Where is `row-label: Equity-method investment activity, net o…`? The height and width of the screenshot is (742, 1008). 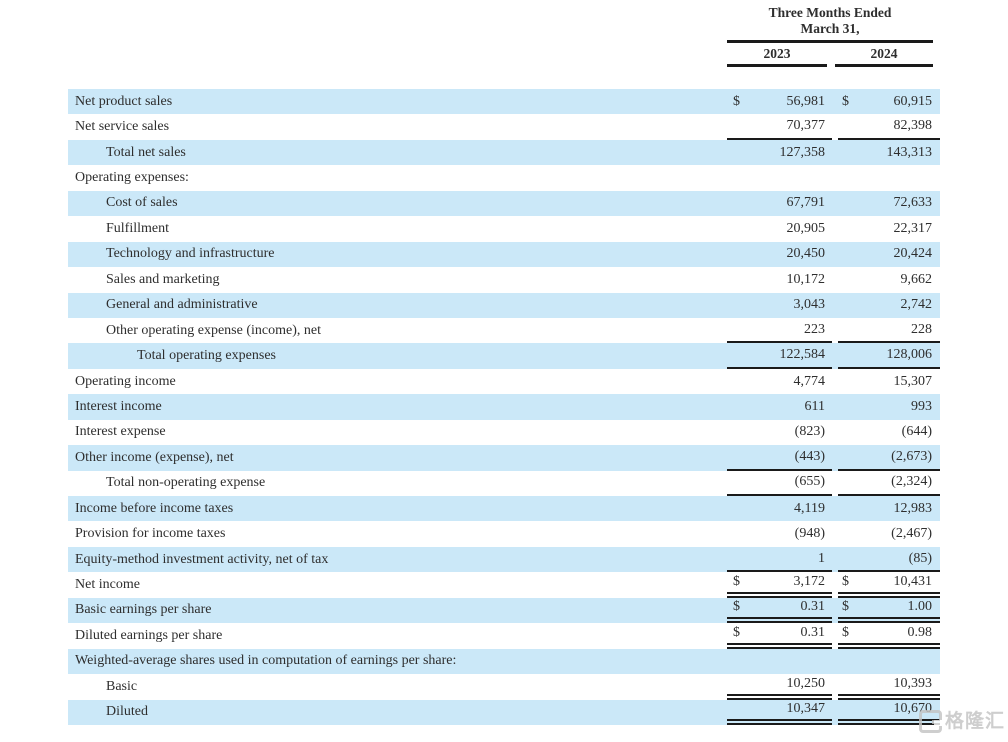
row-label: Equity-method investment activity, net o… is located at coordinates (202, 559).